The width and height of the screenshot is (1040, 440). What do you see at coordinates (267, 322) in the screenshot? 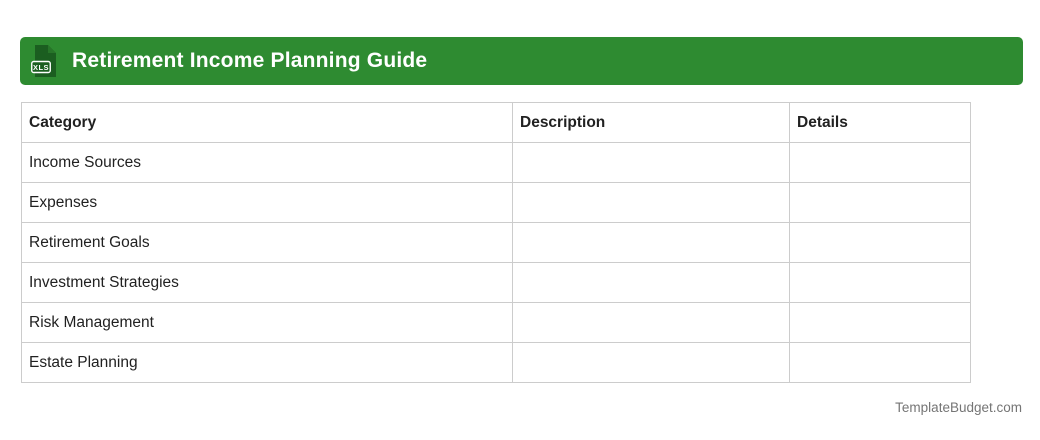
I see `cell-category: Risk Management` at bounding box center [267, 322].